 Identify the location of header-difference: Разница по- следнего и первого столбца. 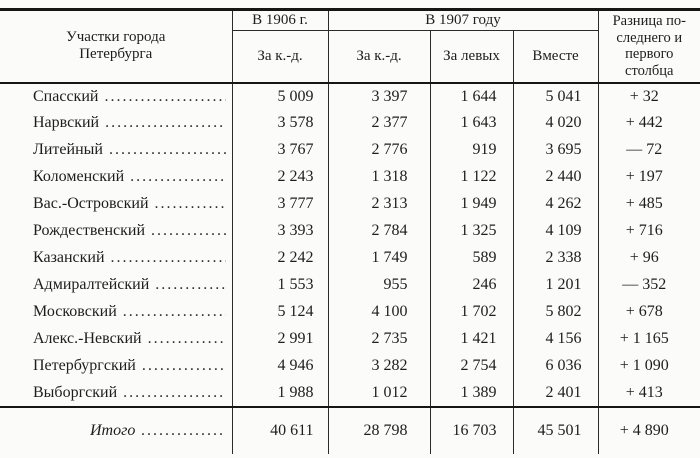
(649, 46).